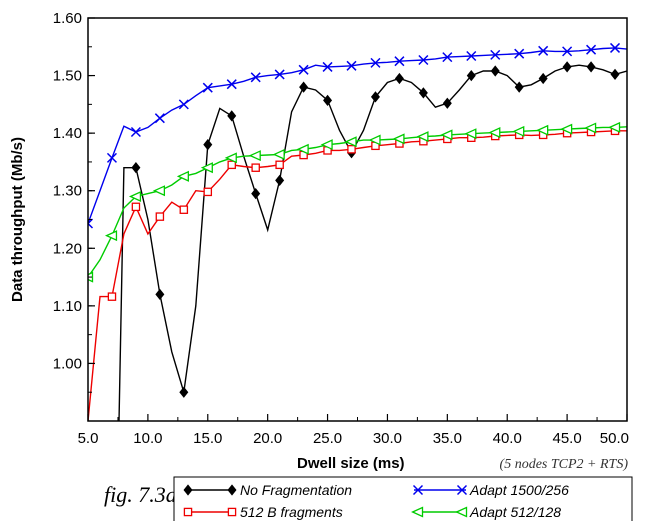  Describe the element at coordinates (519, 490) in the screenshot. I see `legend-label: Adapt 1500/256` at that location.